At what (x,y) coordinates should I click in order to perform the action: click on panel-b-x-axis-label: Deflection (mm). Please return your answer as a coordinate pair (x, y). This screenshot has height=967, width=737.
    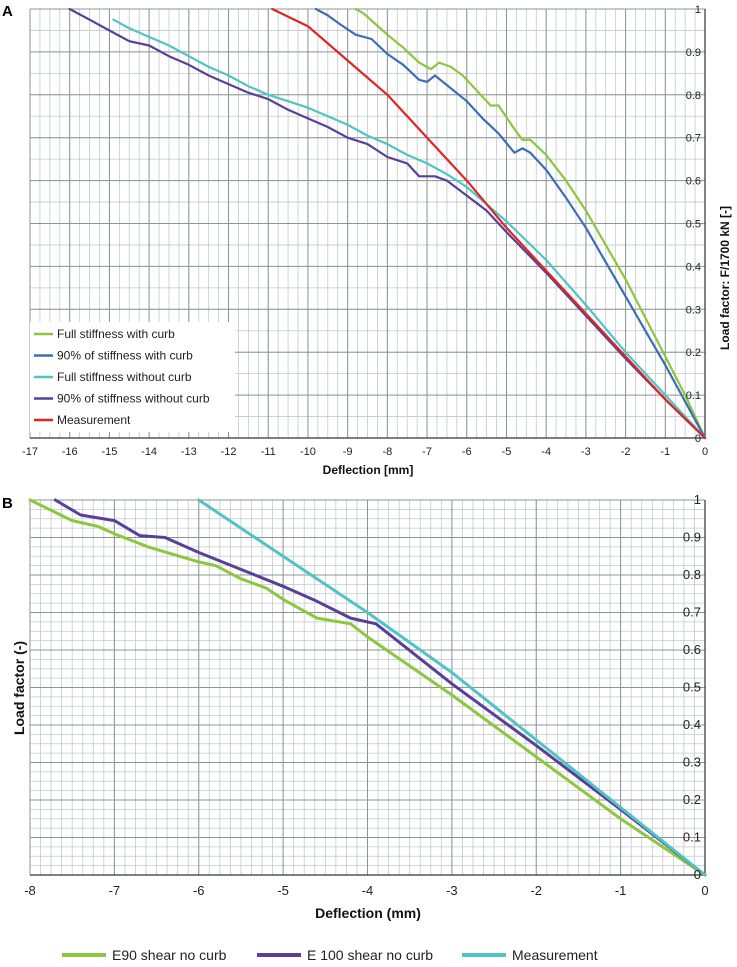
    Looking at the image, I should click on (368, 913).